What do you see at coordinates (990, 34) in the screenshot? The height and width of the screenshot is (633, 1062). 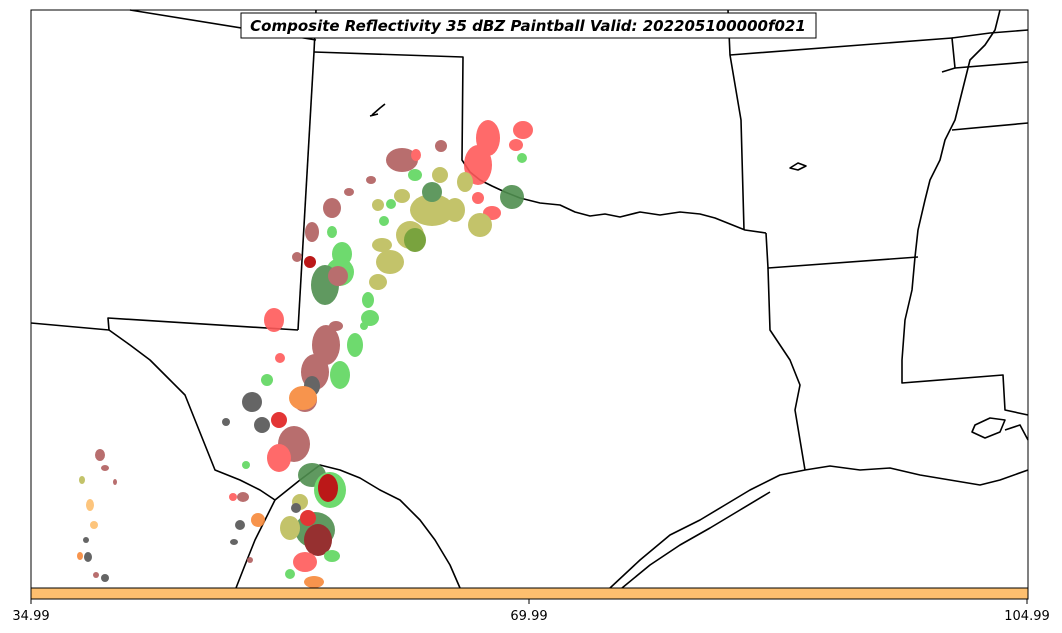 I see `border-ky` at bounding box center [990, 34].